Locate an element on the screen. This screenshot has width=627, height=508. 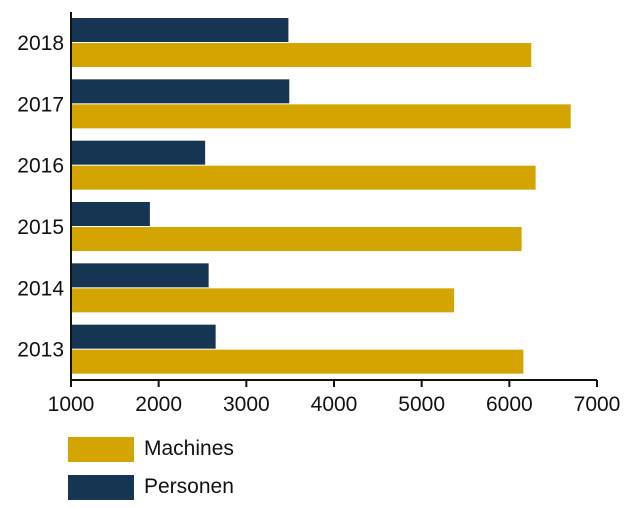
bar-machines-2017 is located at coordinates (321, 116).